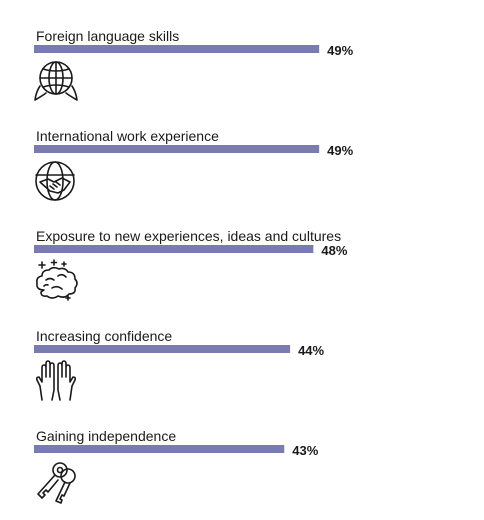 The width and height of the screenshot is (484, 520). I want to click on bar-row: Increasing confidence 44%, so click(179, 364).